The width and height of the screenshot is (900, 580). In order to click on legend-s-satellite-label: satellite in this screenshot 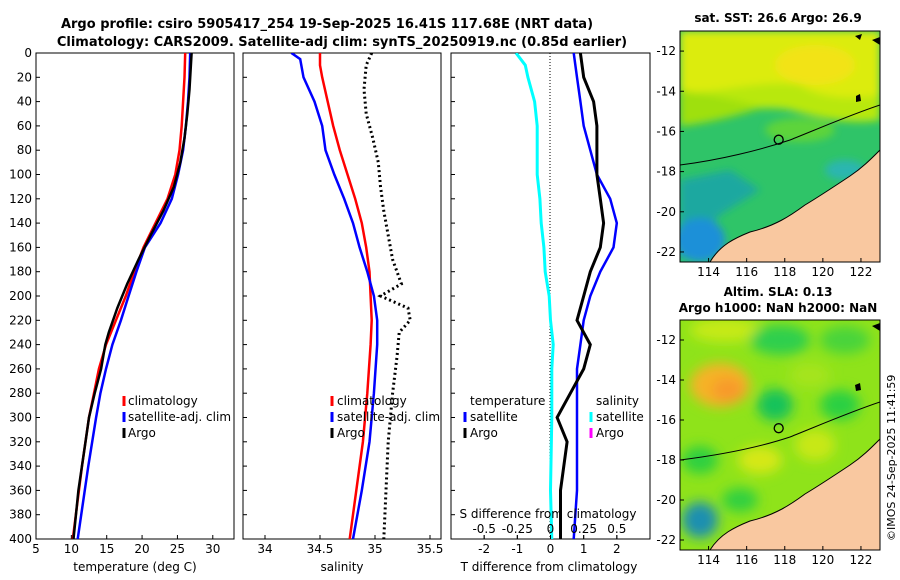, I will do `click(620, 417)`.